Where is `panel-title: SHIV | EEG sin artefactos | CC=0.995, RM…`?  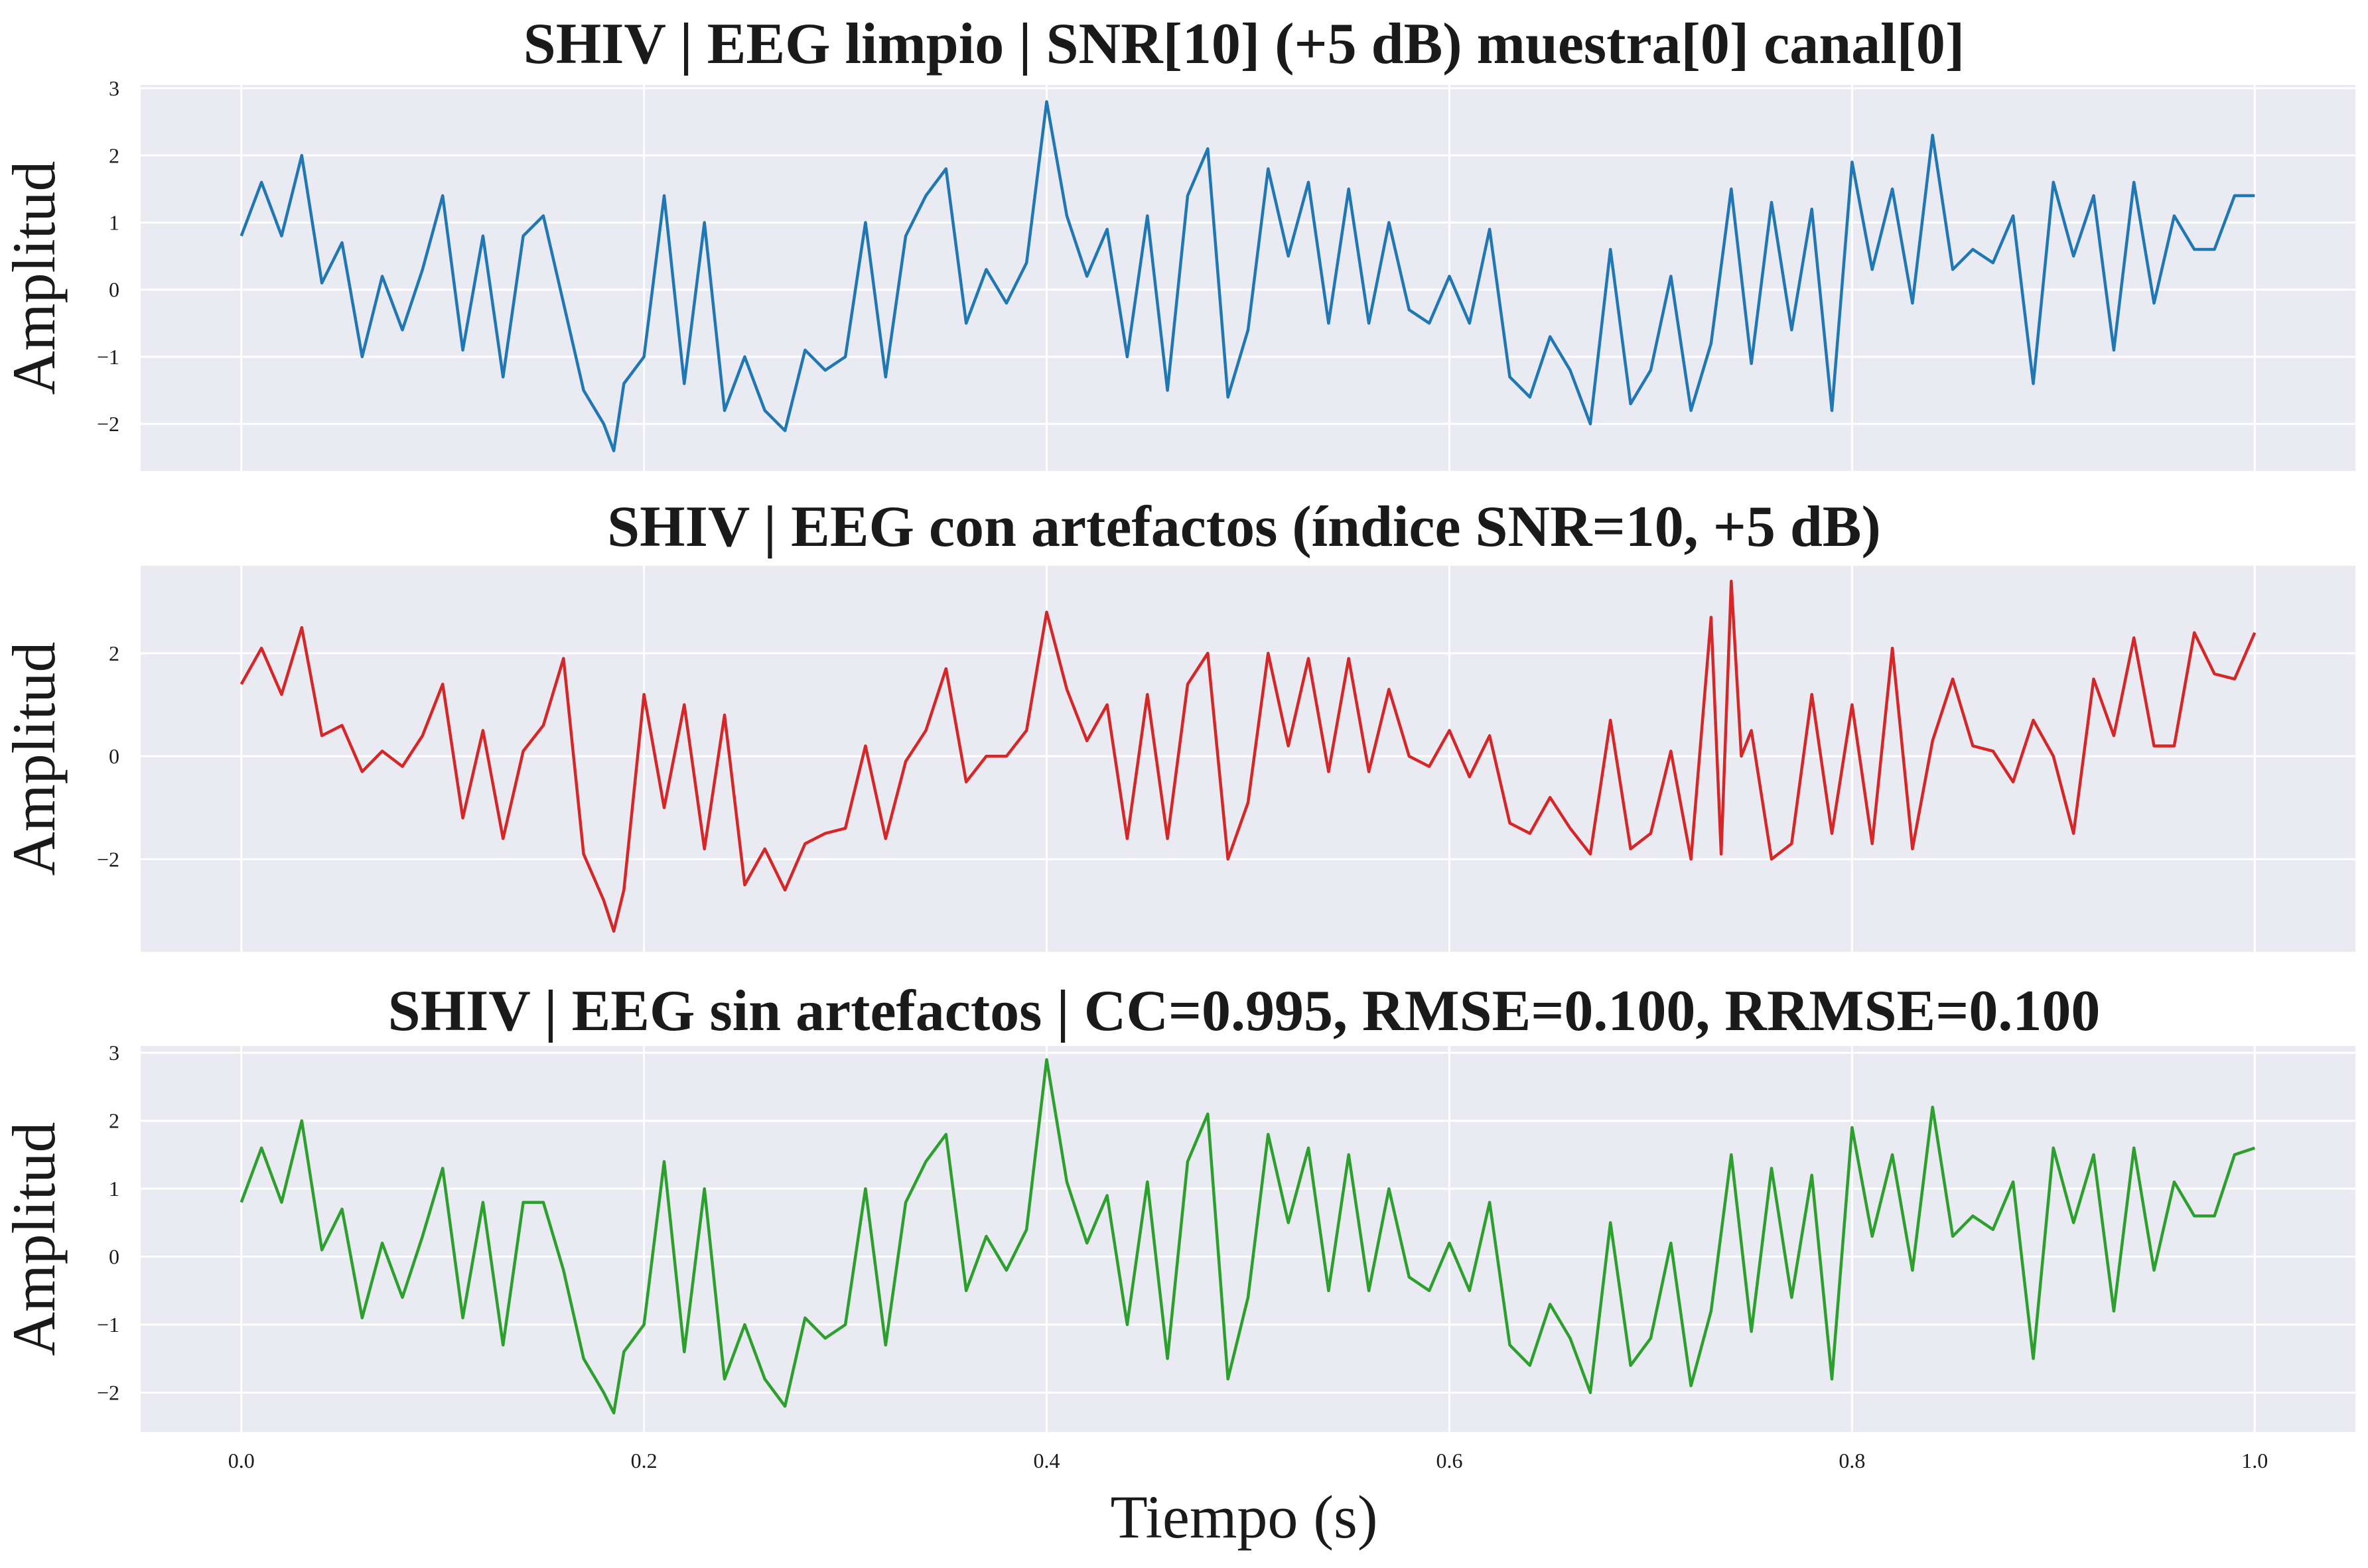
panel-title: SHIV | EEG sin artefactos | CC=0.995, RM… is located at coordinates (1244, 1011).